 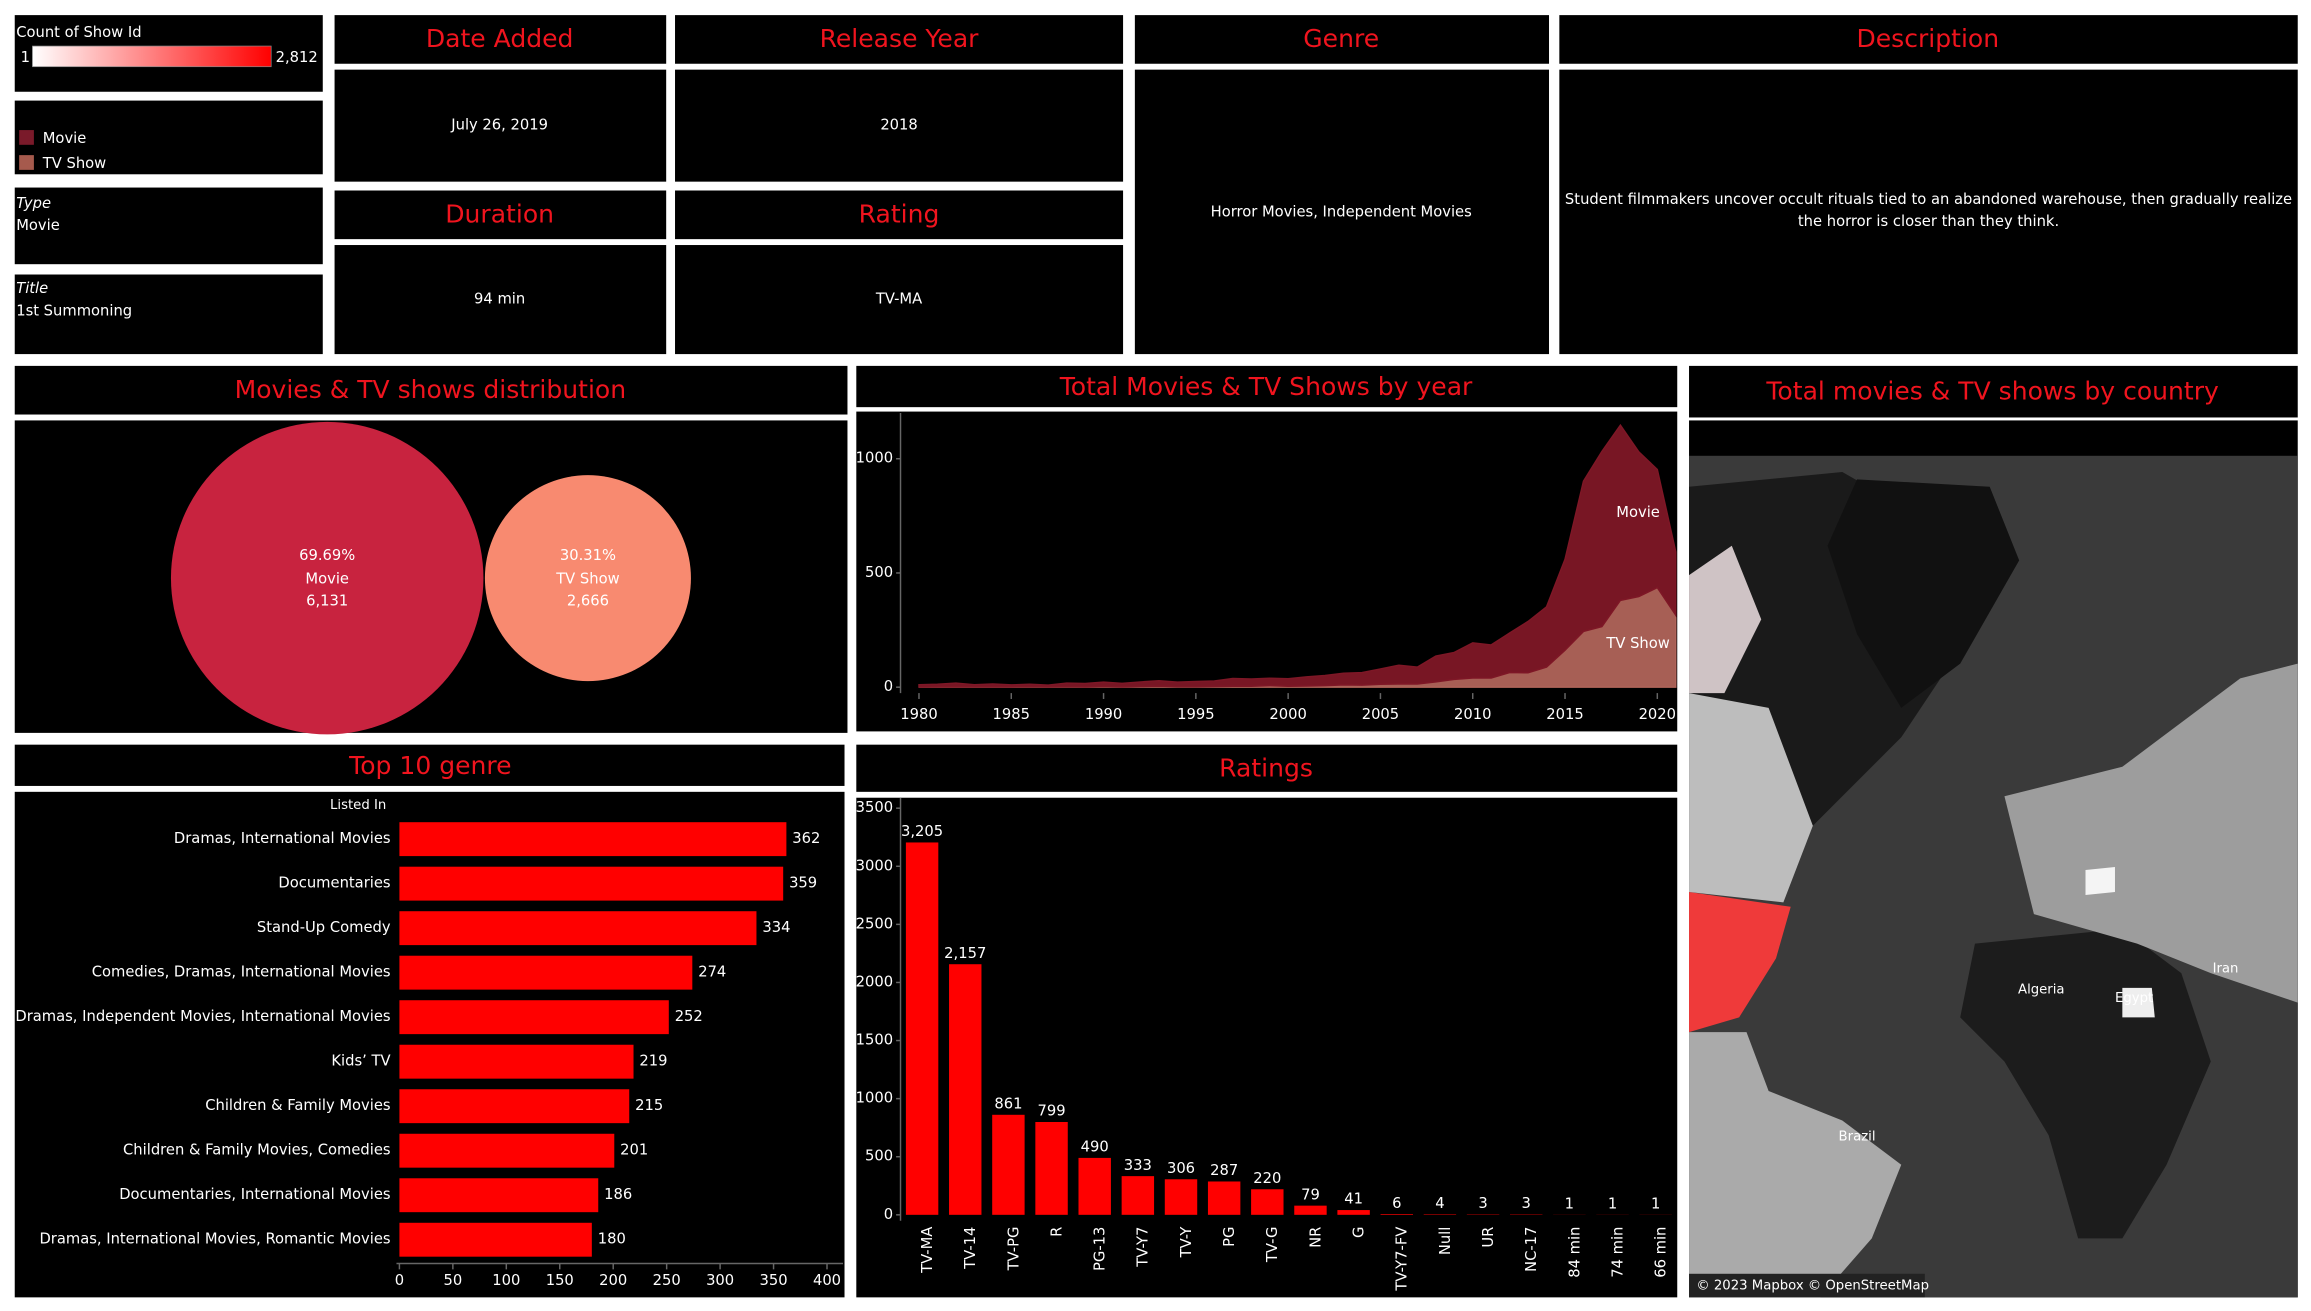 What do you see at coordinates (32, 288) in the screenshot?
I see `filter-label: Title` at bounding box center [32, 288].